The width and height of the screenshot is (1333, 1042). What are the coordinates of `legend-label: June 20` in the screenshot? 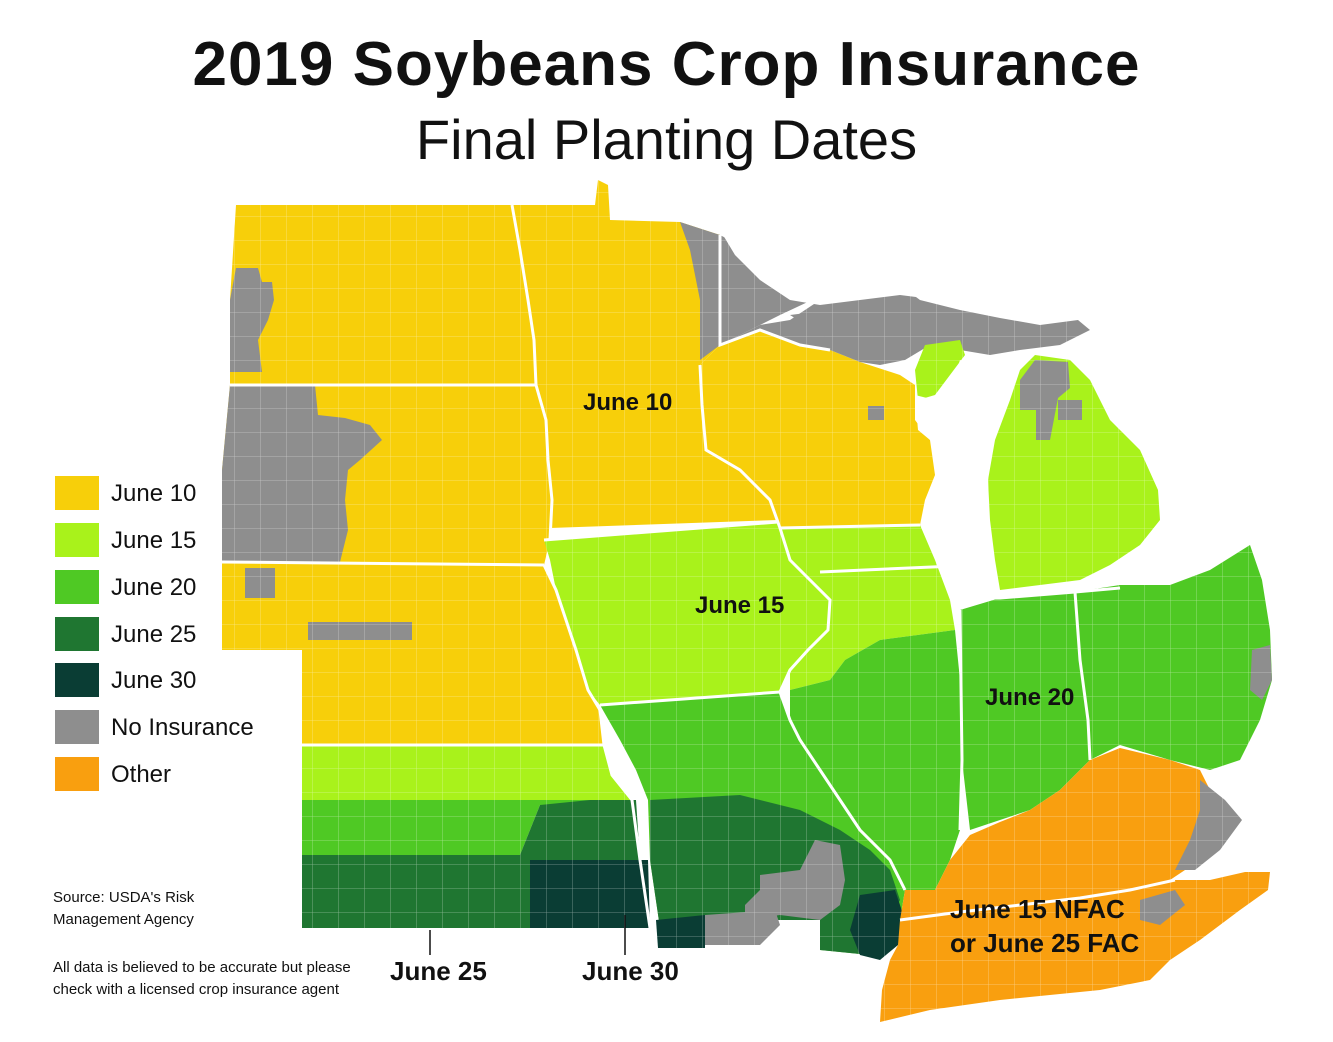 It's located at (154, 587).